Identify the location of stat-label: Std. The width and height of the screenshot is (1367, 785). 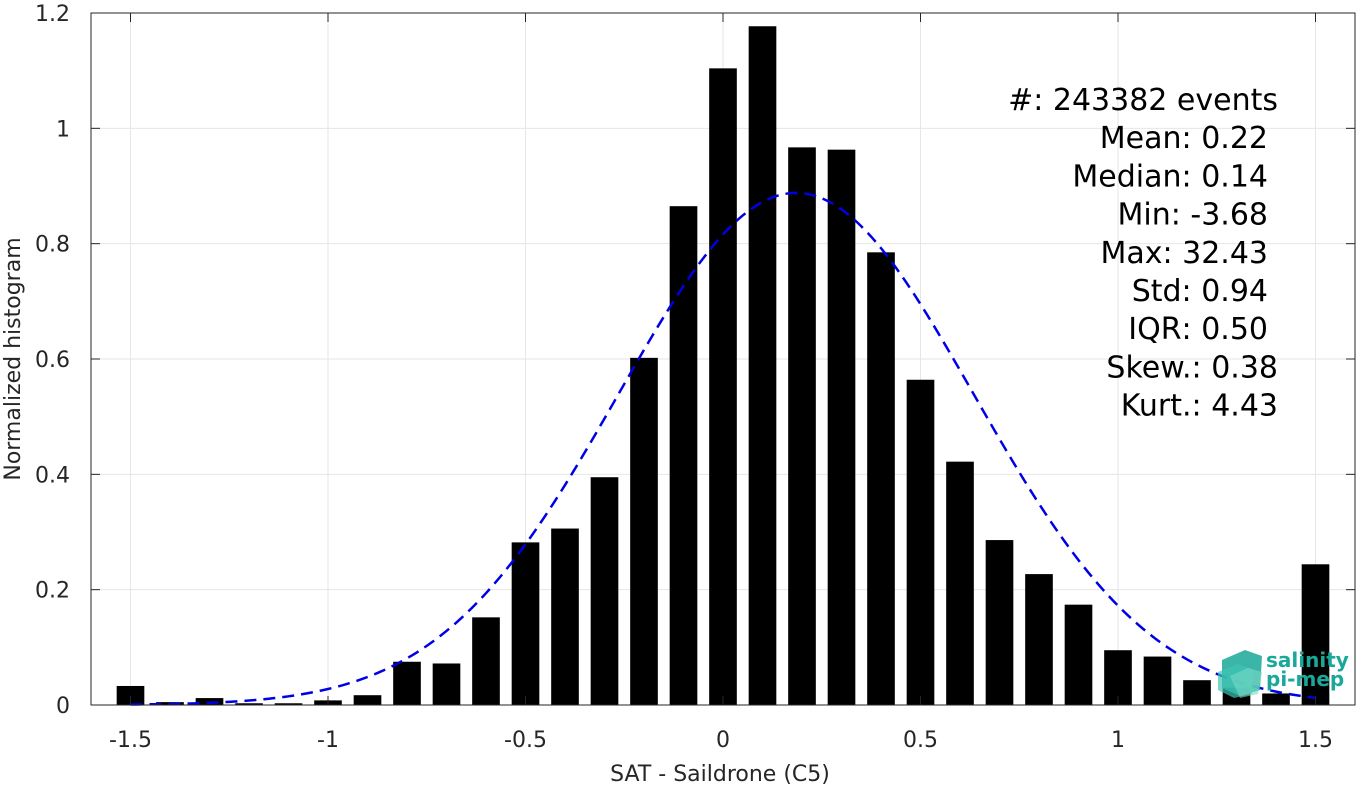
(1157, 291).